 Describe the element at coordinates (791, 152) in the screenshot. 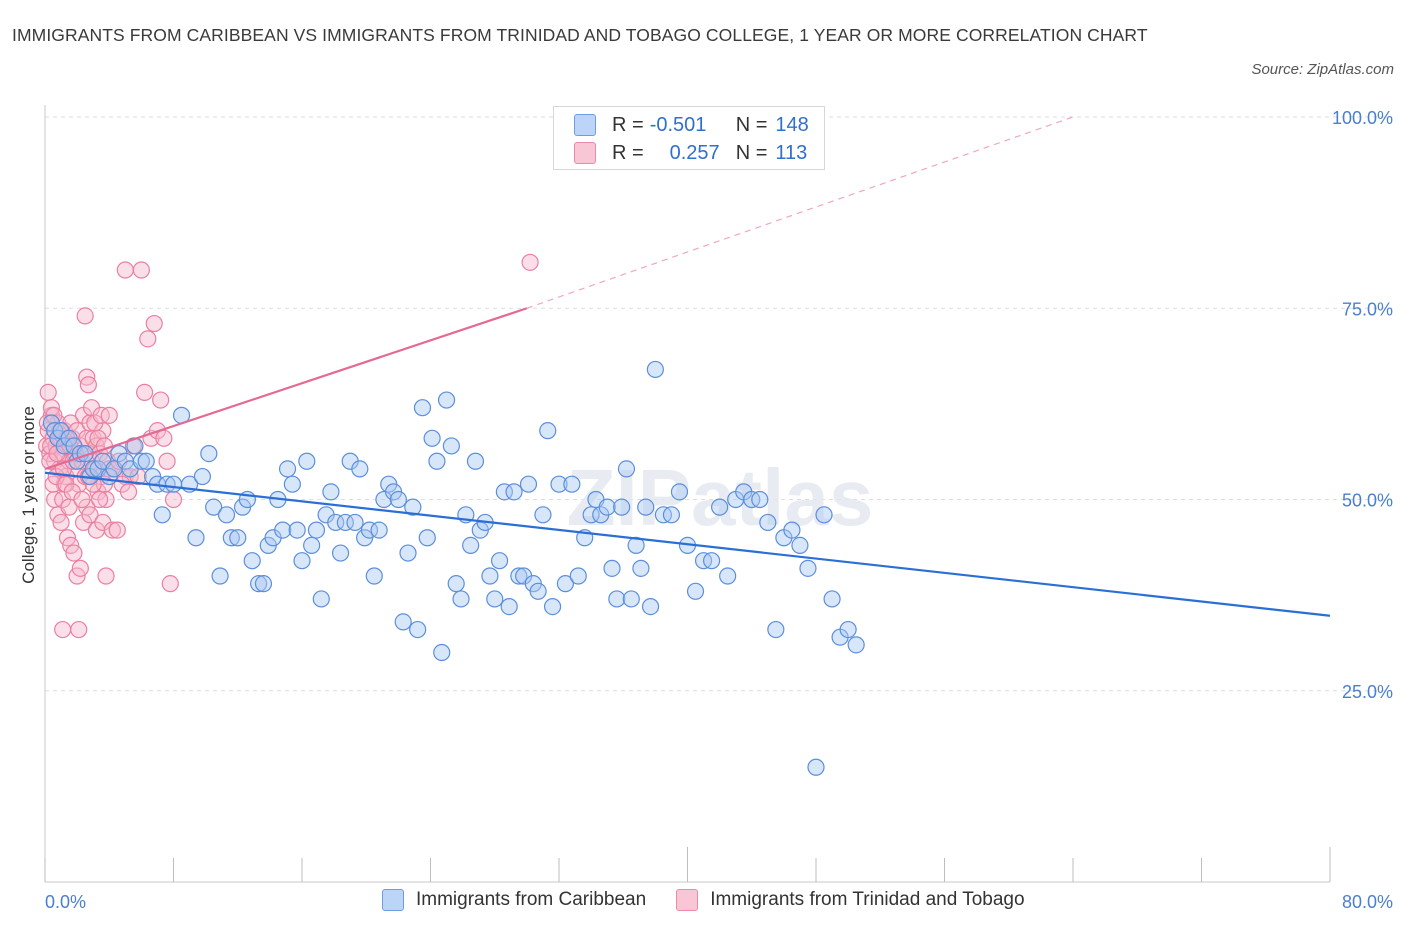

I see `n-value-trinidad: 113` at that location.